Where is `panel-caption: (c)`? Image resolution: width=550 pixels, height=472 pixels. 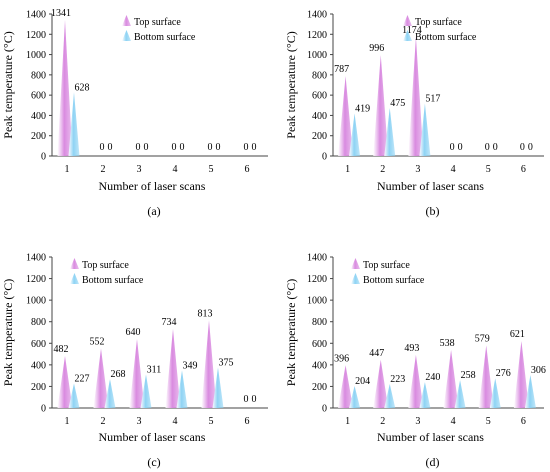
panel-caption: (c) is located at coordinates (153, 462).